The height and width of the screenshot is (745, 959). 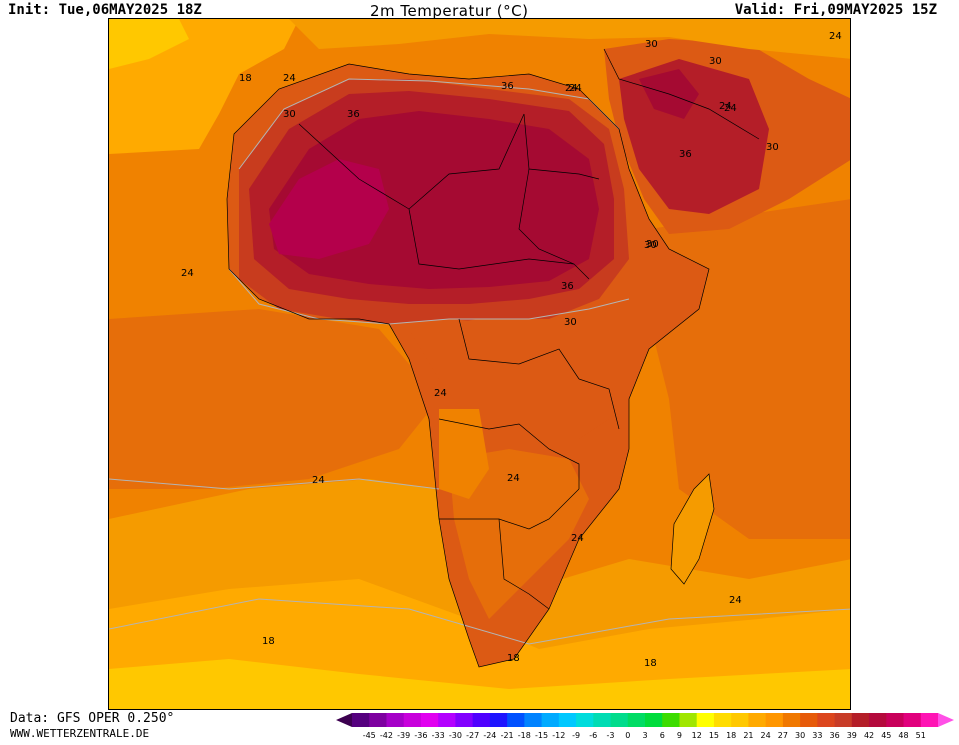 I want to click on legend-tick-label: 12, so click(x=697, y=735).